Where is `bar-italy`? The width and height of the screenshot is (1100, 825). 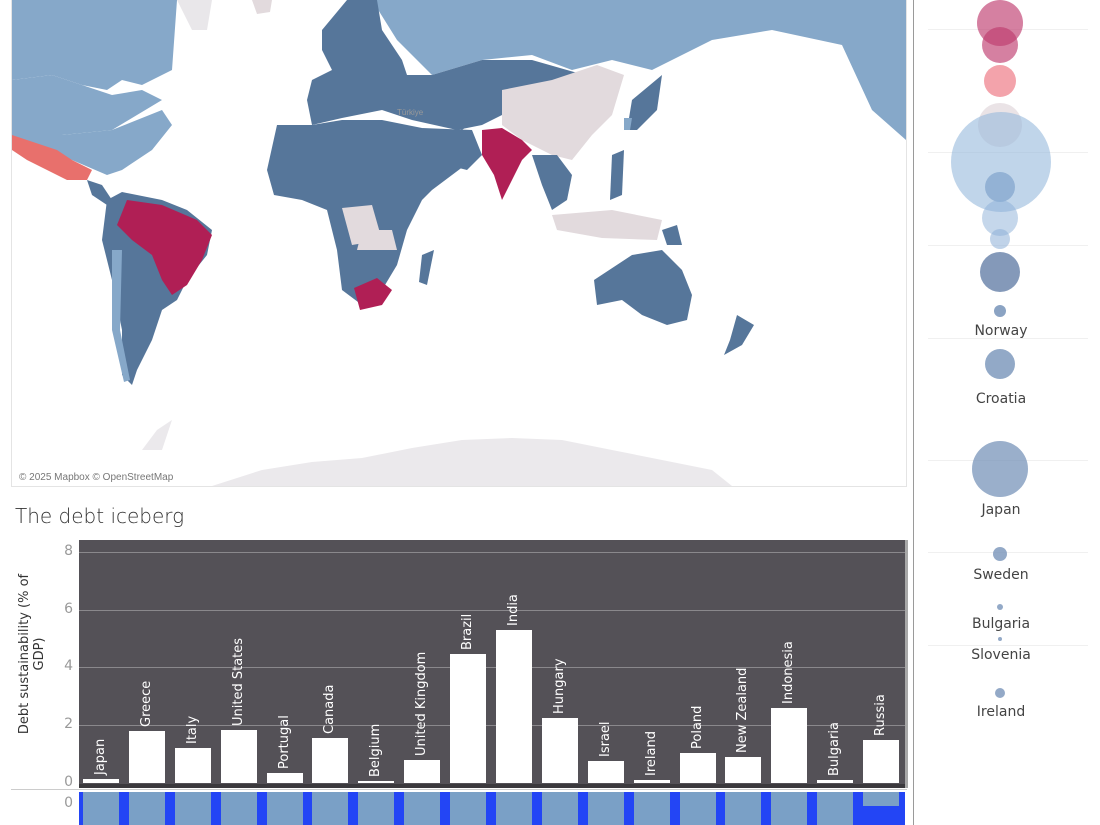 bar-italy is located at coordinates (192, 765).